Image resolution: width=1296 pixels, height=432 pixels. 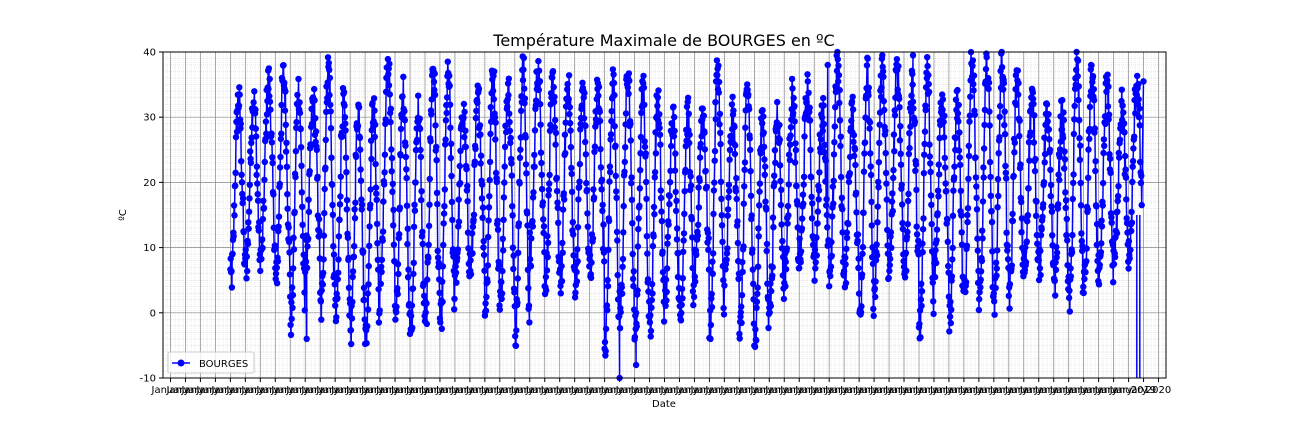 I want to click on y-tick-label: 30, so click(x=149, y=118).